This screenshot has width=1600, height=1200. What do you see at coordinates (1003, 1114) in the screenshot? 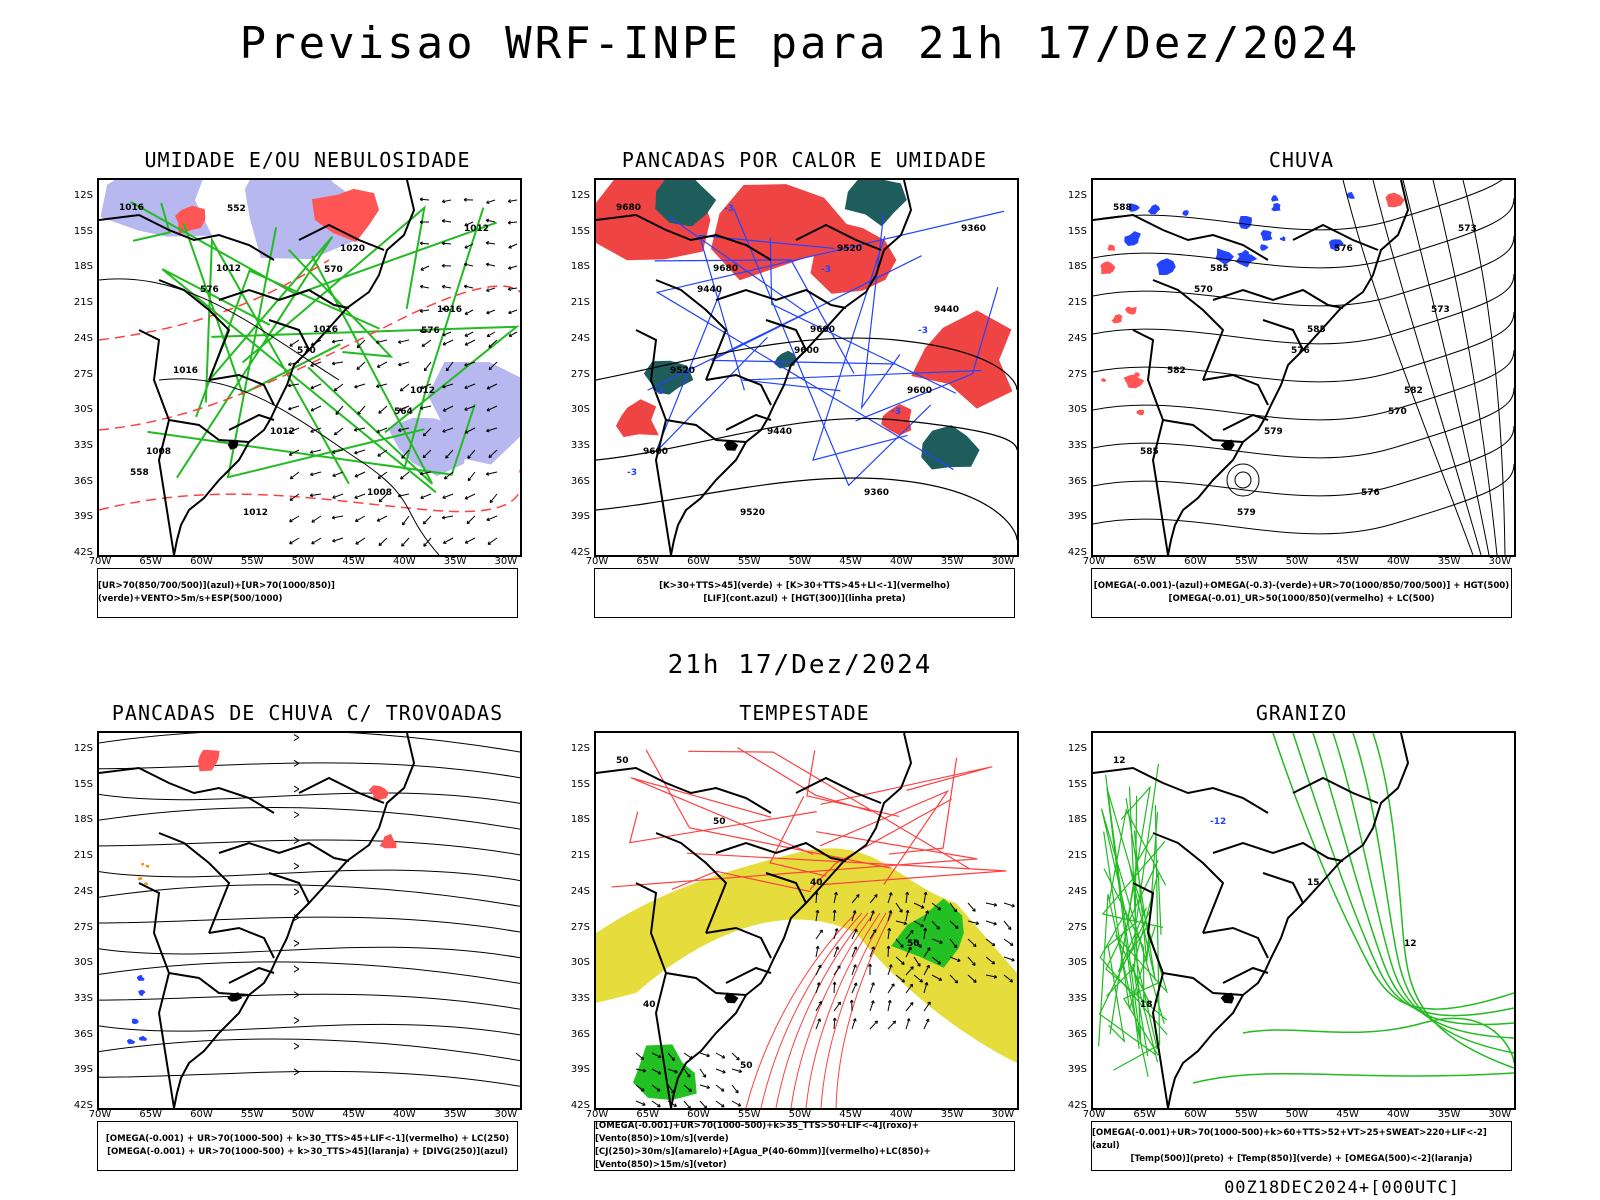
I see `lon-tick-label: 30W` at bounding box center [1003, 1114].